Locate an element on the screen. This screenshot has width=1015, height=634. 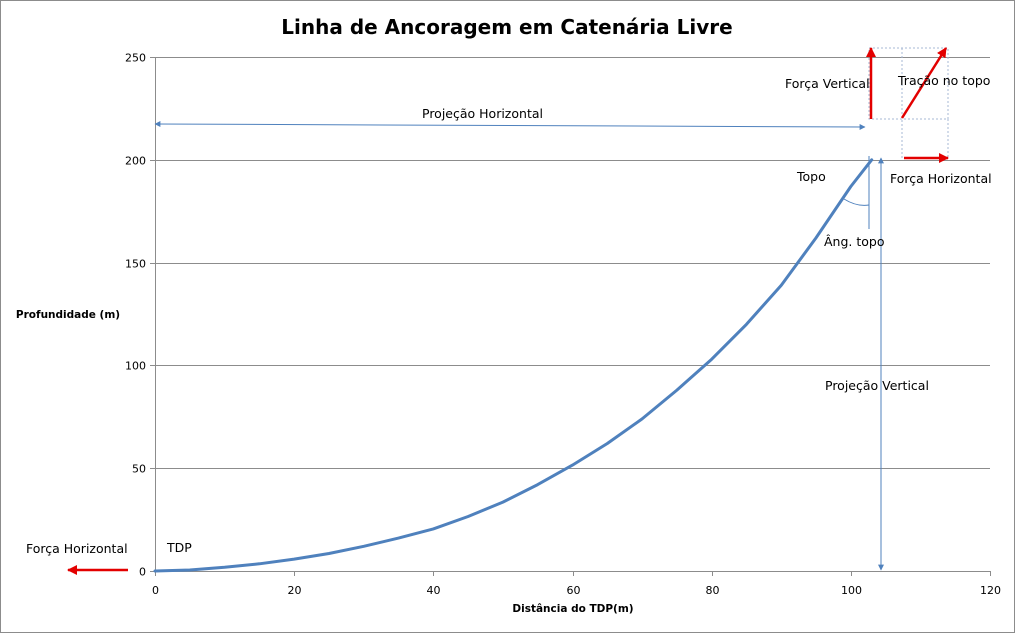
x-tick-label-60: 60 is located at coordinates (574, 590).